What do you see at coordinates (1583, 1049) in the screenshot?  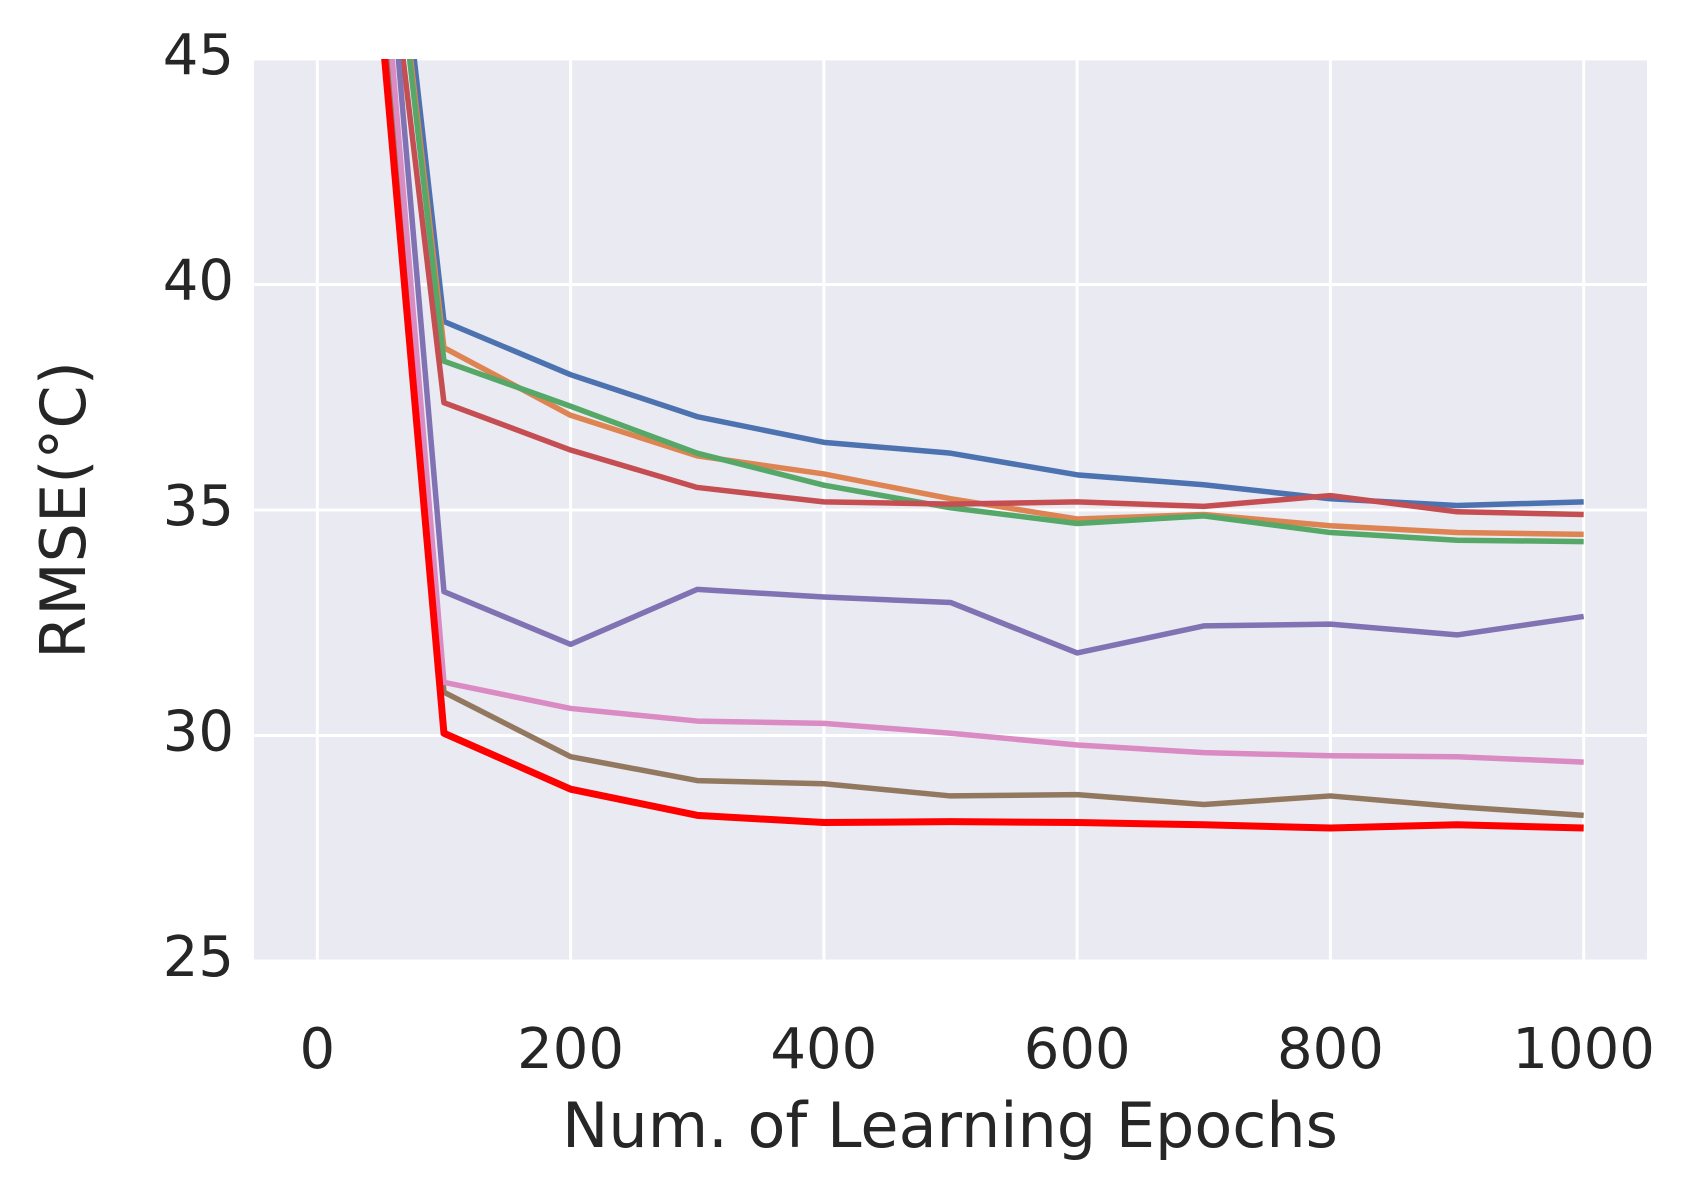 I see `x-tick-label: 1000` at bounding box center [1583, 1049].